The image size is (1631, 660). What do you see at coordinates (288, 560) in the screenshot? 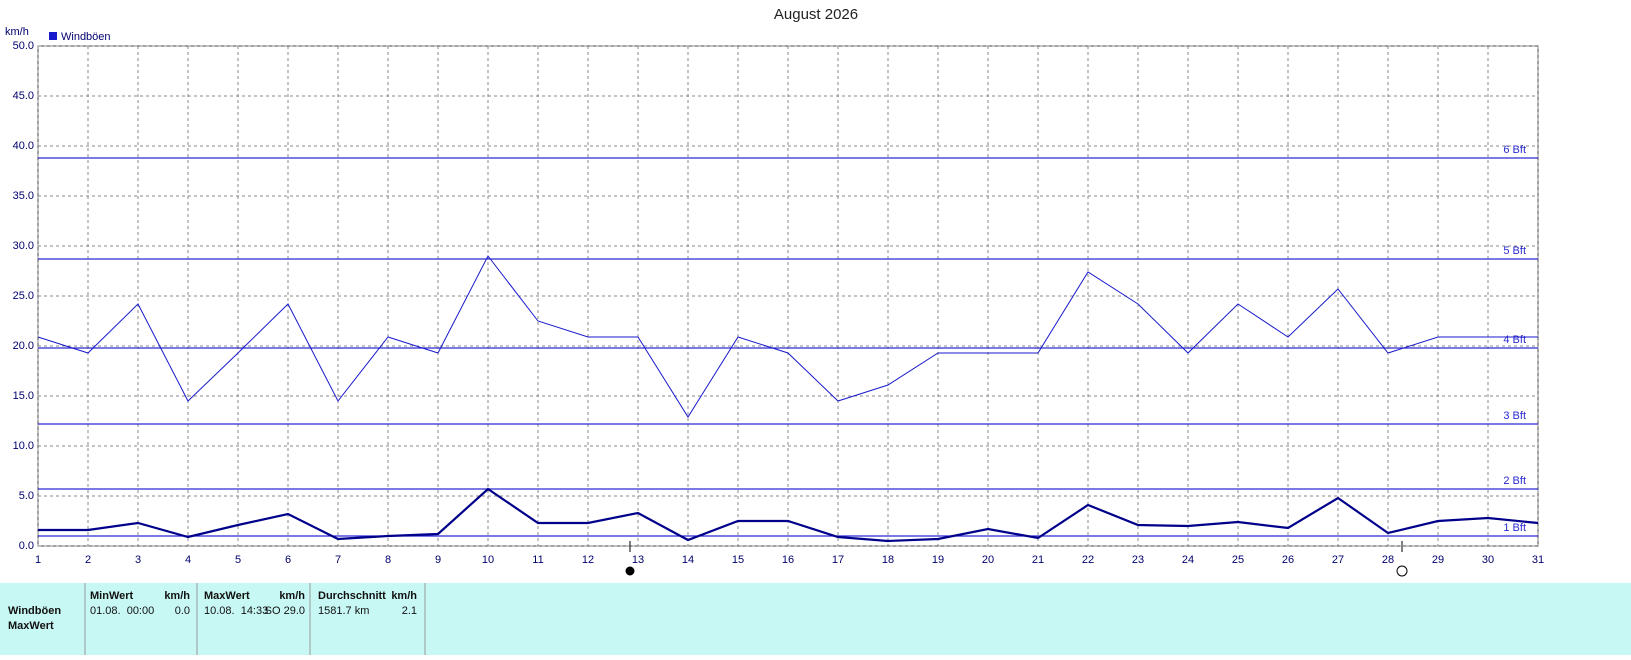
I see `x-tick-label: 6` at bounding box center [288, 560].